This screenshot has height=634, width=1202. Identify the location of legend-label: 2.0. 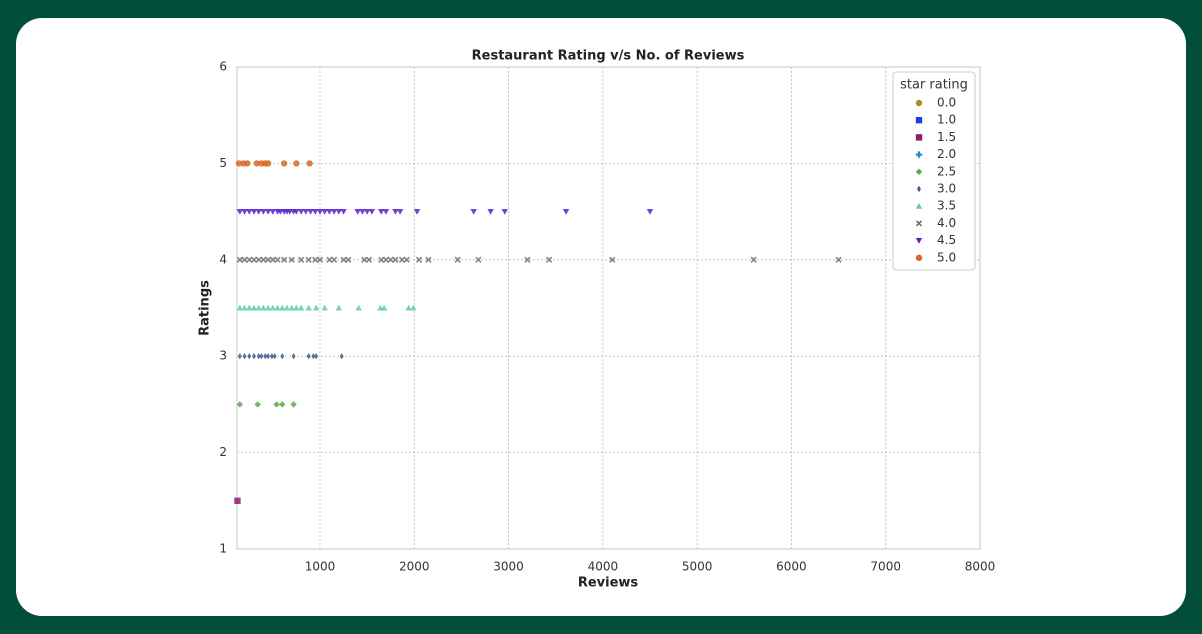
(946, 154).